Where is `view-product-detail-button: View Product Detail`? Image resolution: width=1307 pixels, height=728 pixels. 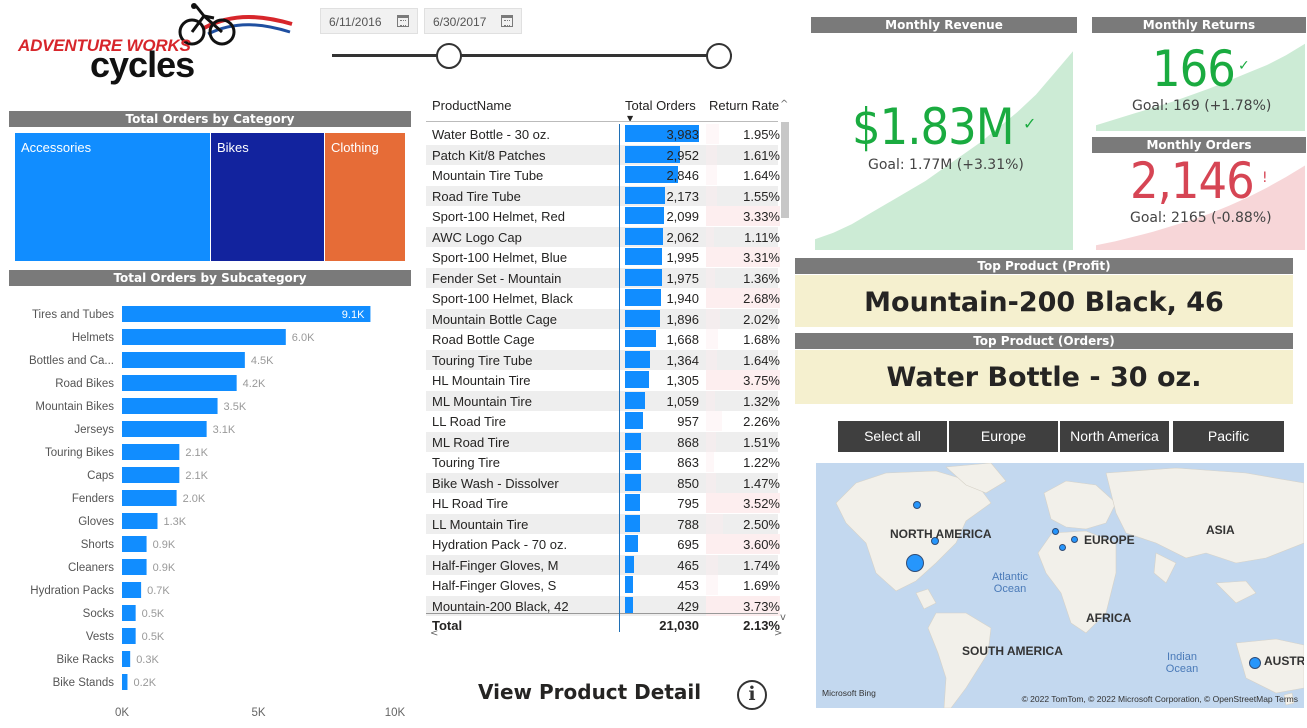 view-product-detail-button: View Product Detail is located at coordinates (590, 692).